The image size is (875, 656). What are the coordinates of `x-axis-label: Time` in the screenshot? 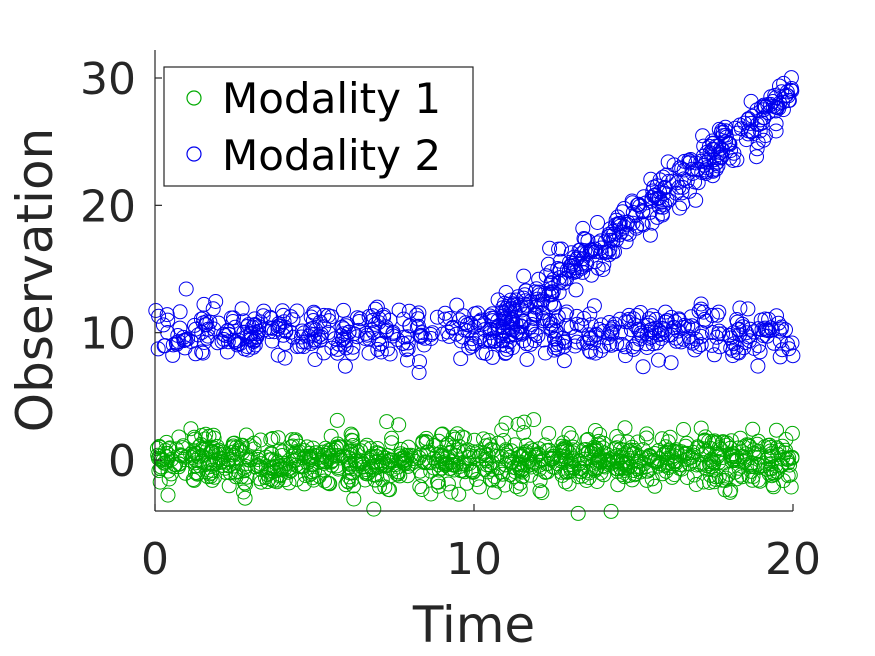 It's located at (473, 625).